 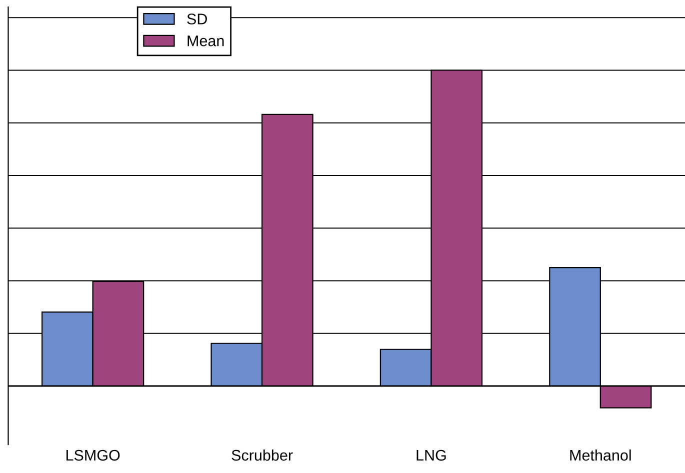 What do you see at coordinates (206, 41) in the screenshot?
I see `legend-label: Mean` at bounding box center [206, 41].